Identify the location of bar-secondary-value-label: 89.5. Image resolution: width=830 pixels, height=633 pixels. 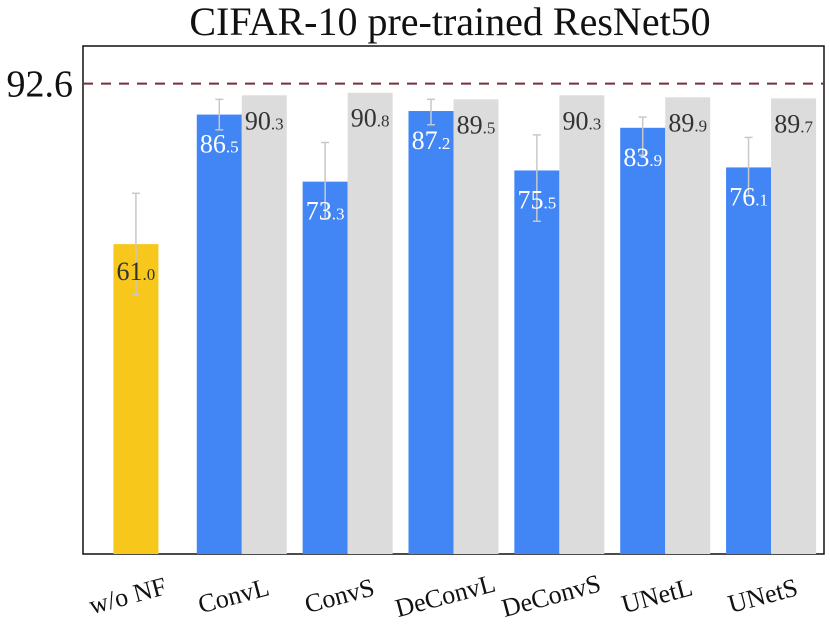
(476, 124).